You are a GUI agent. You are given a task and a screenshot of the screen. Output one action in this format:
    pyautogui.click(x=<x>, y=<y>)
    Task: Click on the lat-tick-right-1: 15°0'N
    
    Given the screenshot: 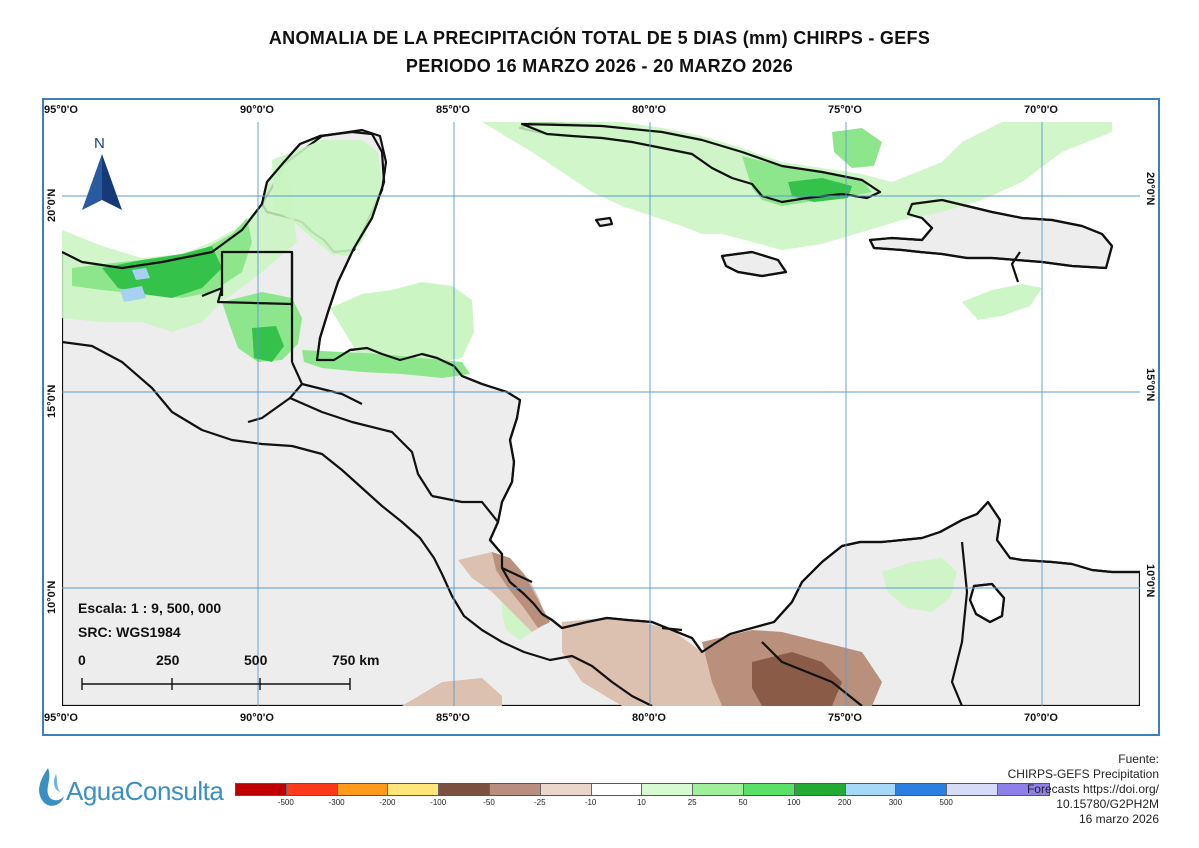 What is the action you would take?
    pyautogui.click(x=1150, y=385)
    